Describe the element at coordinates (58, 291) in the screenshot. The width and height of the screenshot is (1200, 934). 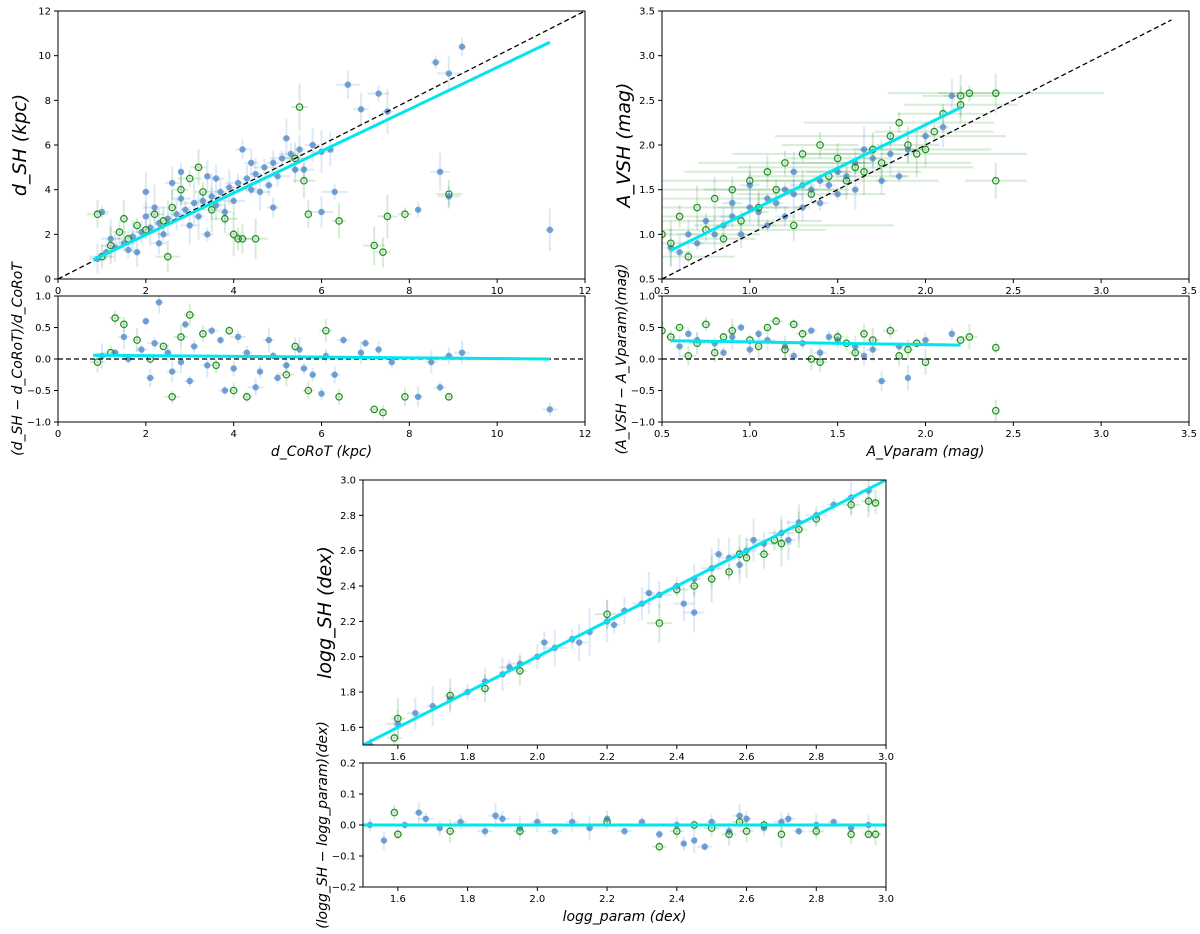
I see `x-tick-label: 0` at that location.